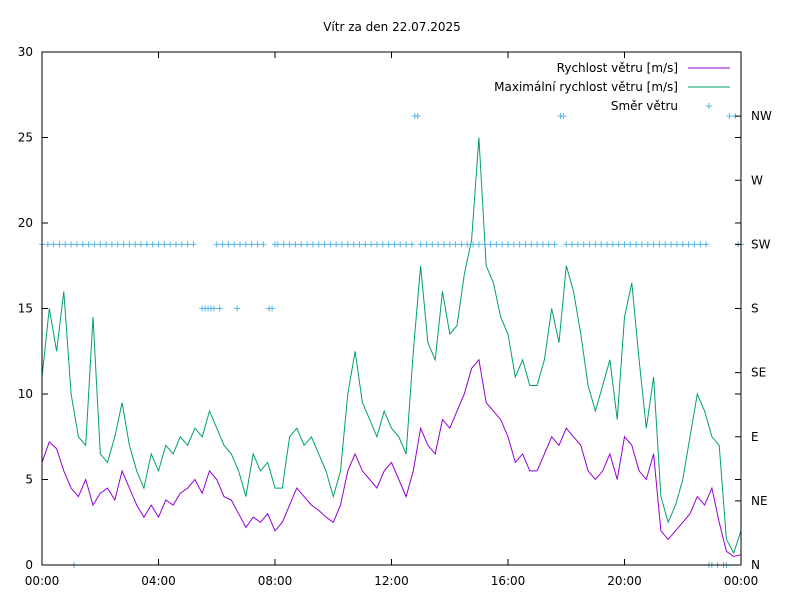 Image resolution: width=800 pixels, height=600 pixels. What do you see at coordinates (741, 581) in the screenshot?
I see `x-tick-label: 00:00` at bounding box center [741, 581].